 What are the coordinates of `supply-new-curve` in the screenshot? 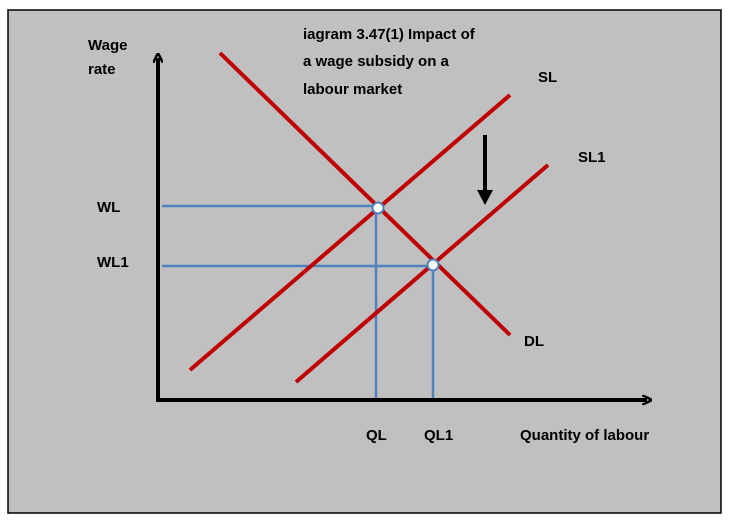 It's located at (422, 273).